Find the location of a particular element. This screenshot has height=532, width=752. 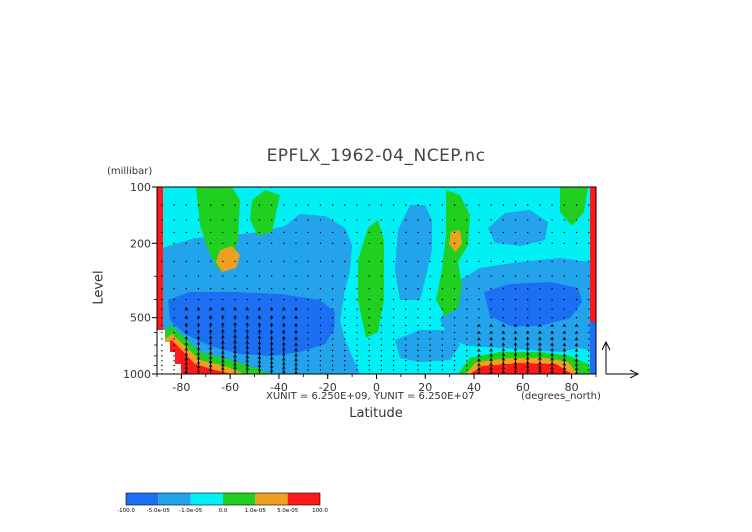

contour-strong-negative-south is located at coordinates (251, 324).